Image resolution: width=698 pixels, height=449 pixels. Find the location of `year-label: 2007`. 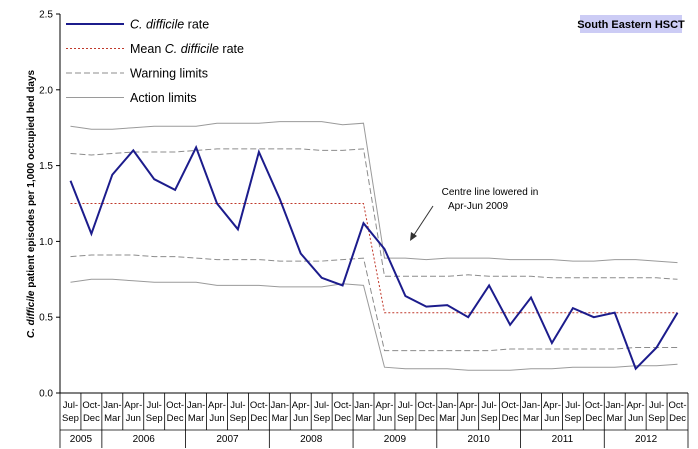

year-label: 2007 is located at coordinates (227, 439).